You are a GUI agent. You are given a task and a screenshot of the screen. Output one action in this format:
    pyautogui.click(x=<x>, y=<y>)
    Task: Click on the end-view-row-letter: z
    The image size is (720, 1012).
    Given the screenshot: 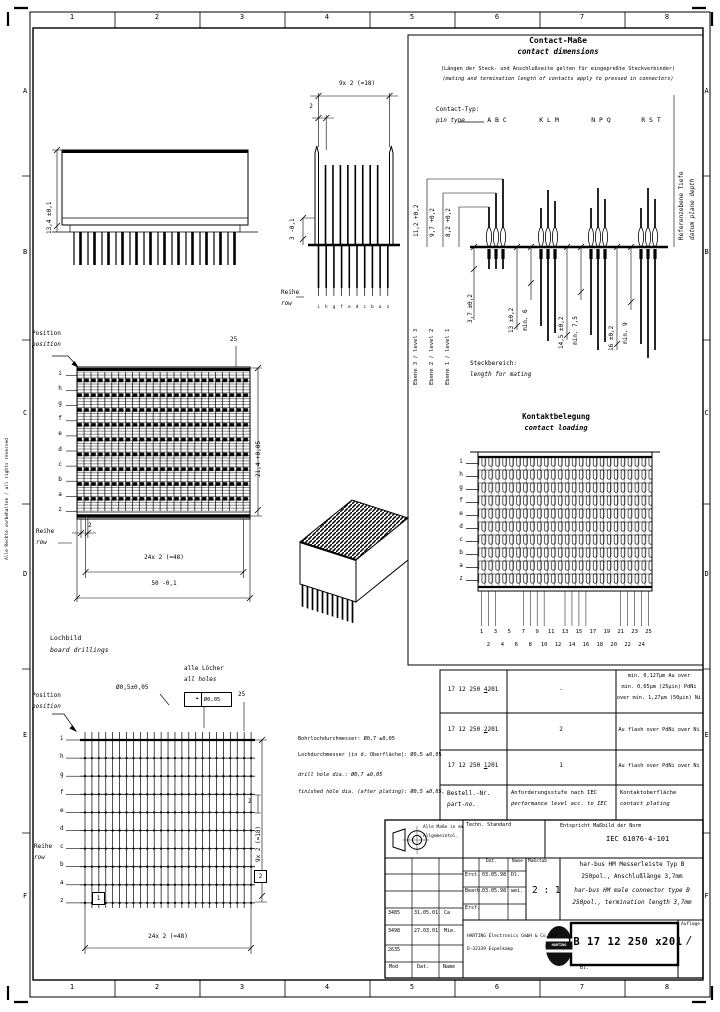 What is the action you would take?
    pyautogui.click(x=388, y=307)
    